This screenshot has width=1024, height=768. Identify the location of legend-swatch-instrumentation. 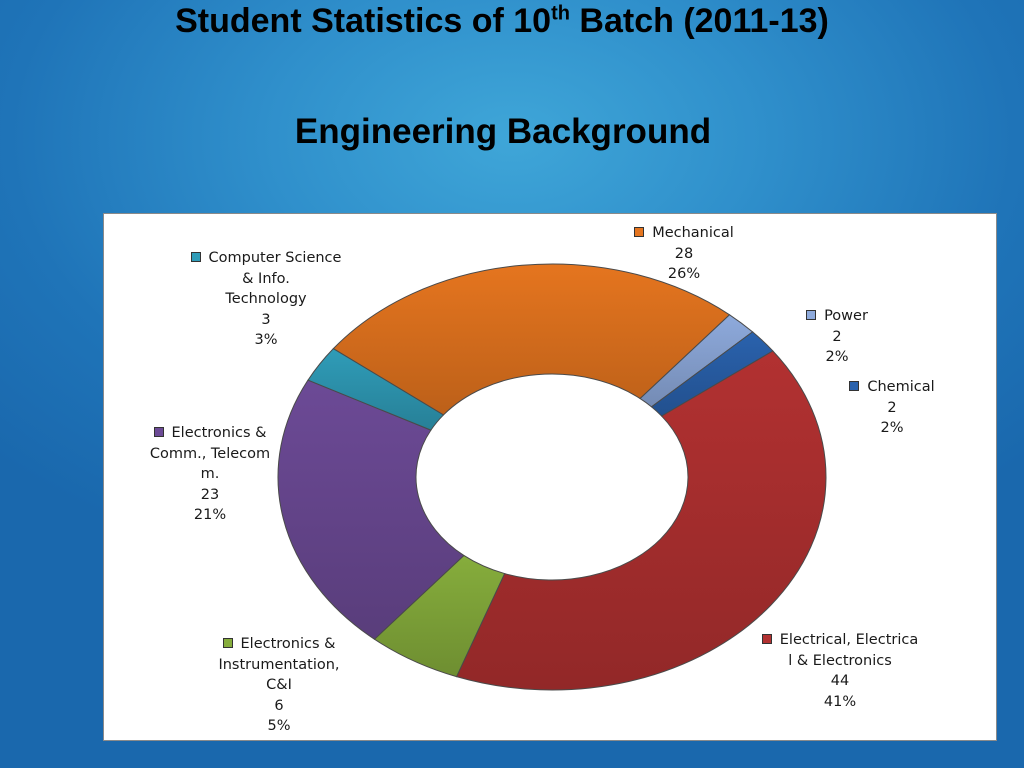
(227, 643).